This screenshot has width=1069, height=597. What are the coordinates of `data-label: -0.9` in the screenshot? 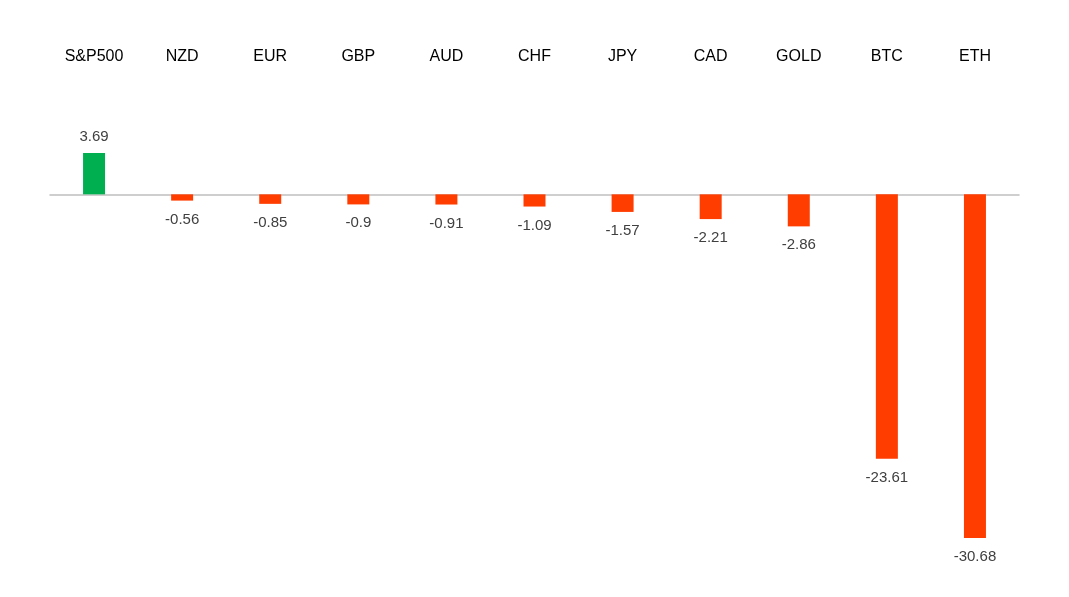 It's located at (358, 222).